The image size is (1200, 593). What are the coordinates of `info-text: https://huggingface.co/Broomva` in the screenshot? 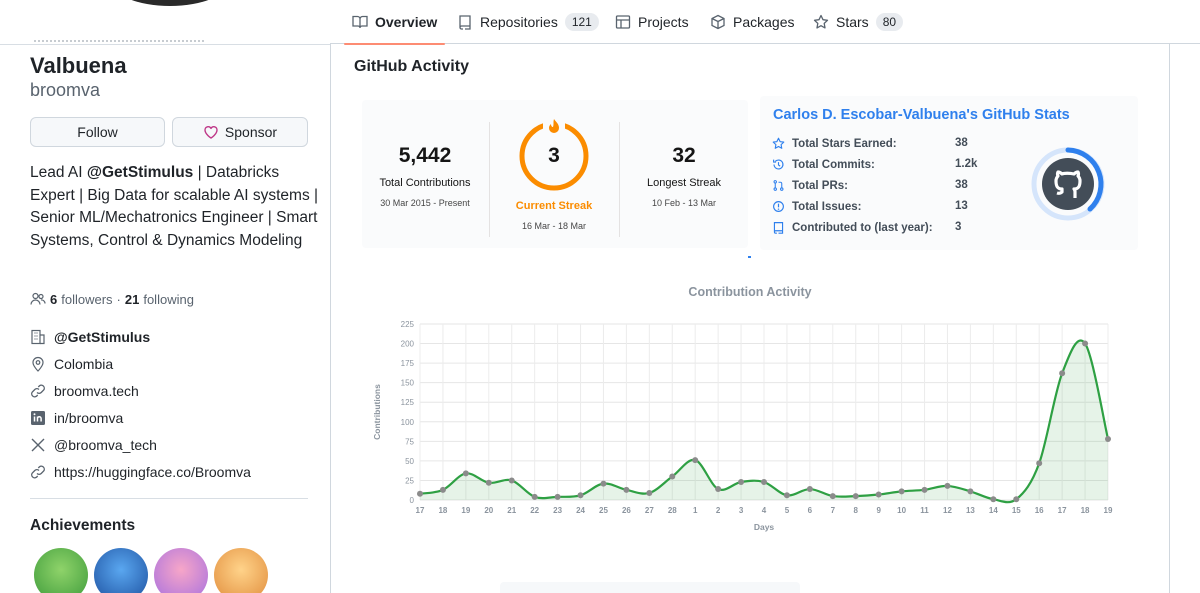 It's located at (152, 472).